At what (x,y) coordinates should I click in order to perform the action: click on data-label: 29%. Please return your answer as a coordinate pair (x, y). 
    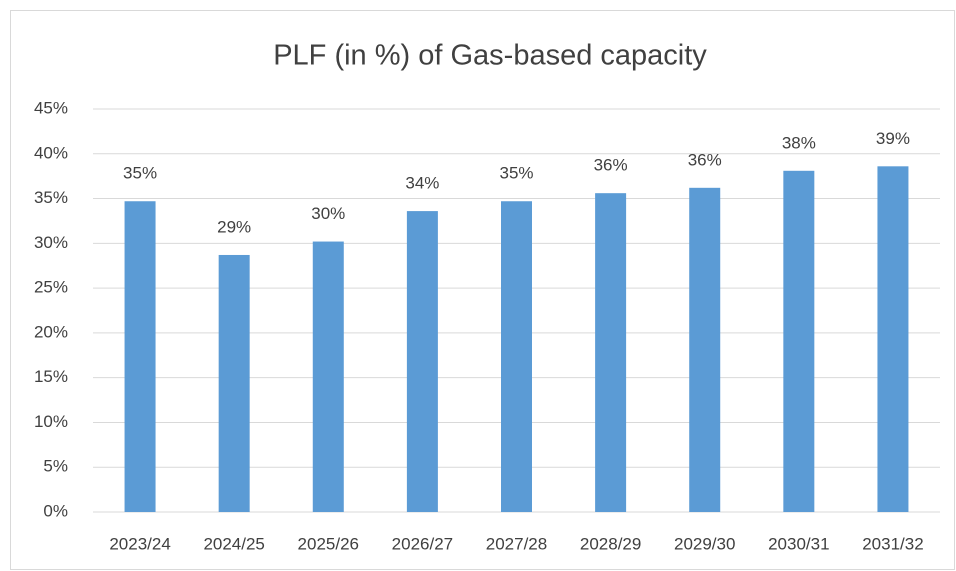
    Looking at the image, I should click on (234, 226).